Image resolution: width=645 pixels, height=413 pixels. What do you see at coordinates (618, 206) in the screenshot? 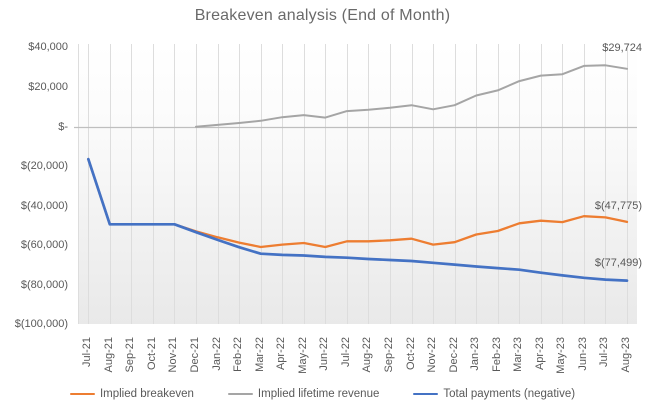
I see `data-label-implied-breakeven: $(47,775)` at bounding box center [618, 206].